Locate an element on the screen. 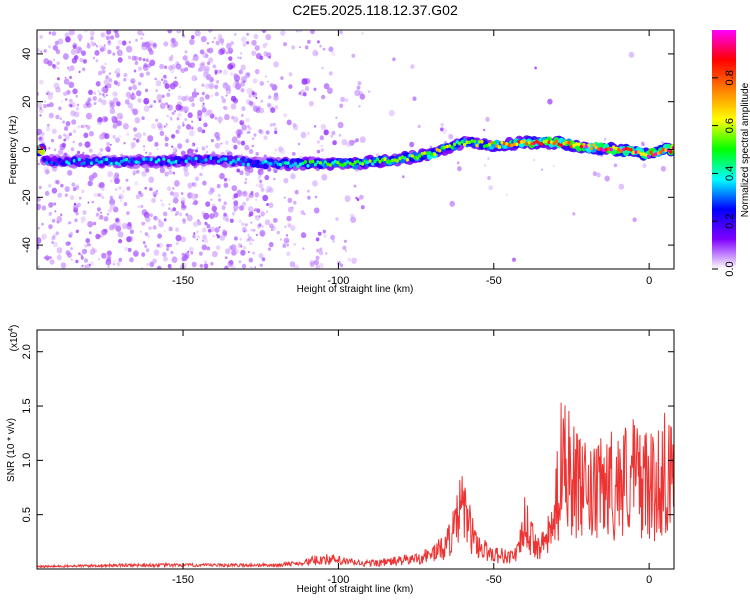 The height and width of the screenshot is (600, 750). colorbar-tick-label: 0.4 is located at coordinates (730, 173).